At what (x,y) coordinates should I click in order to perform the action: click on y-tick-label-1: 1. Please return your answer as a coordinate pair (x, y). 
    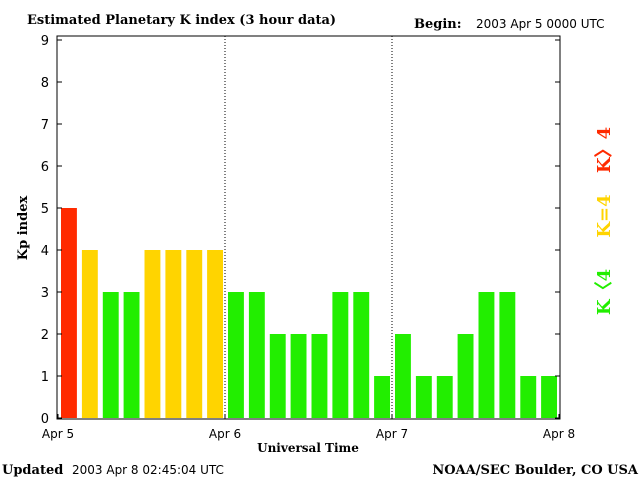
    Looking at the image, I should click on (45, 377).